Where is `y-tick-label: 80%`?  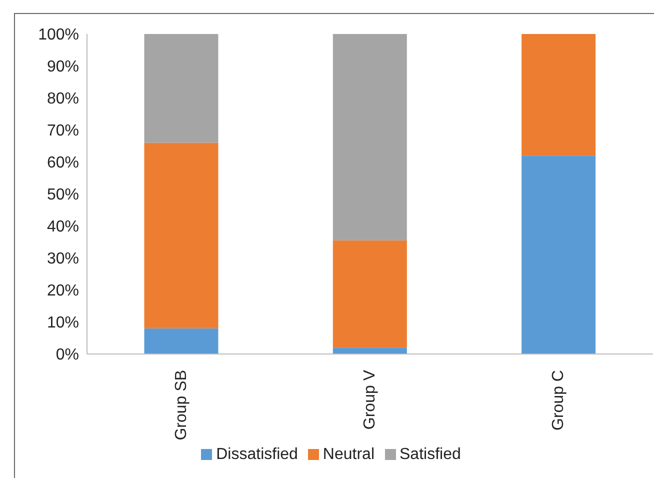
y-tick-label: 80% is located at coordinates (62, 99).